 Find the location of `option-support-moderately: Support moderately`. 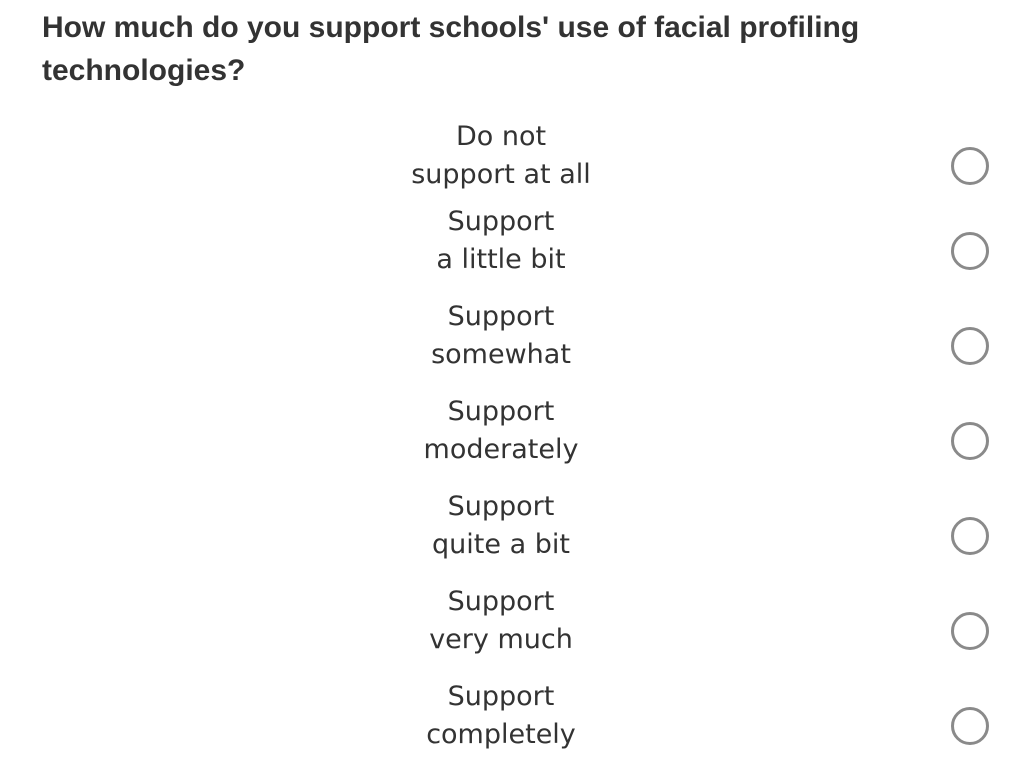

option-support-moderately: Support moderately is located at coordinates (507, 437).